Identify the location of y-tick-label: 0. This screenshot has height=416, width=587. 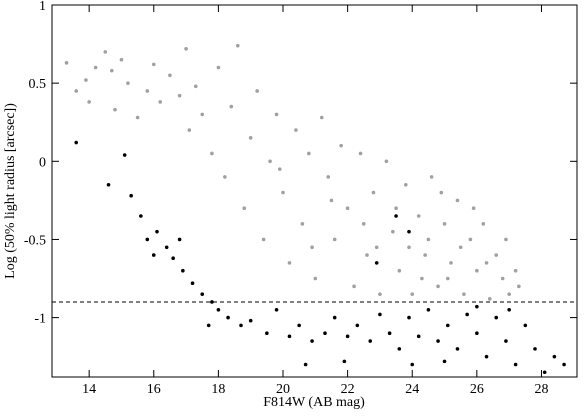
(42, 162).